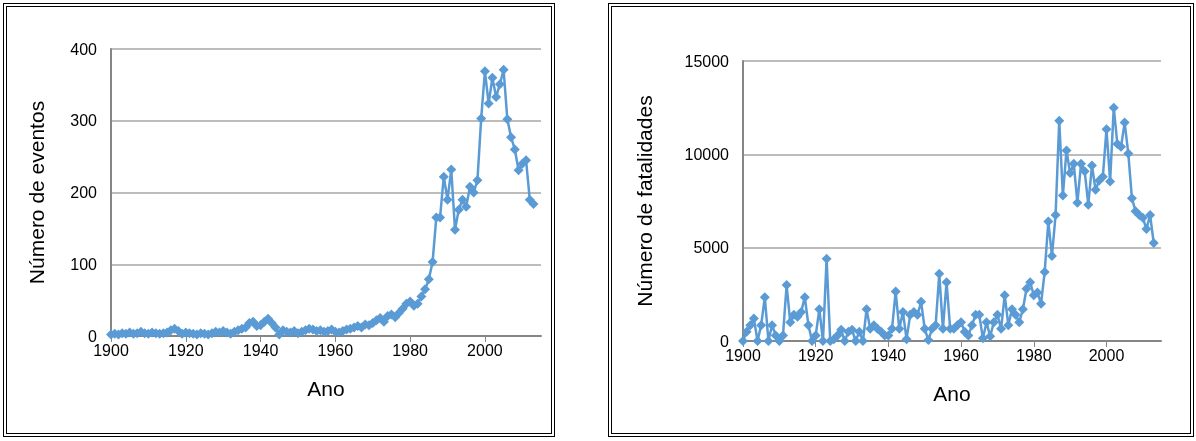  Describe the element at coordinates (84, 192) in the screenshot. I see `y-tick-label: 200` at that location.